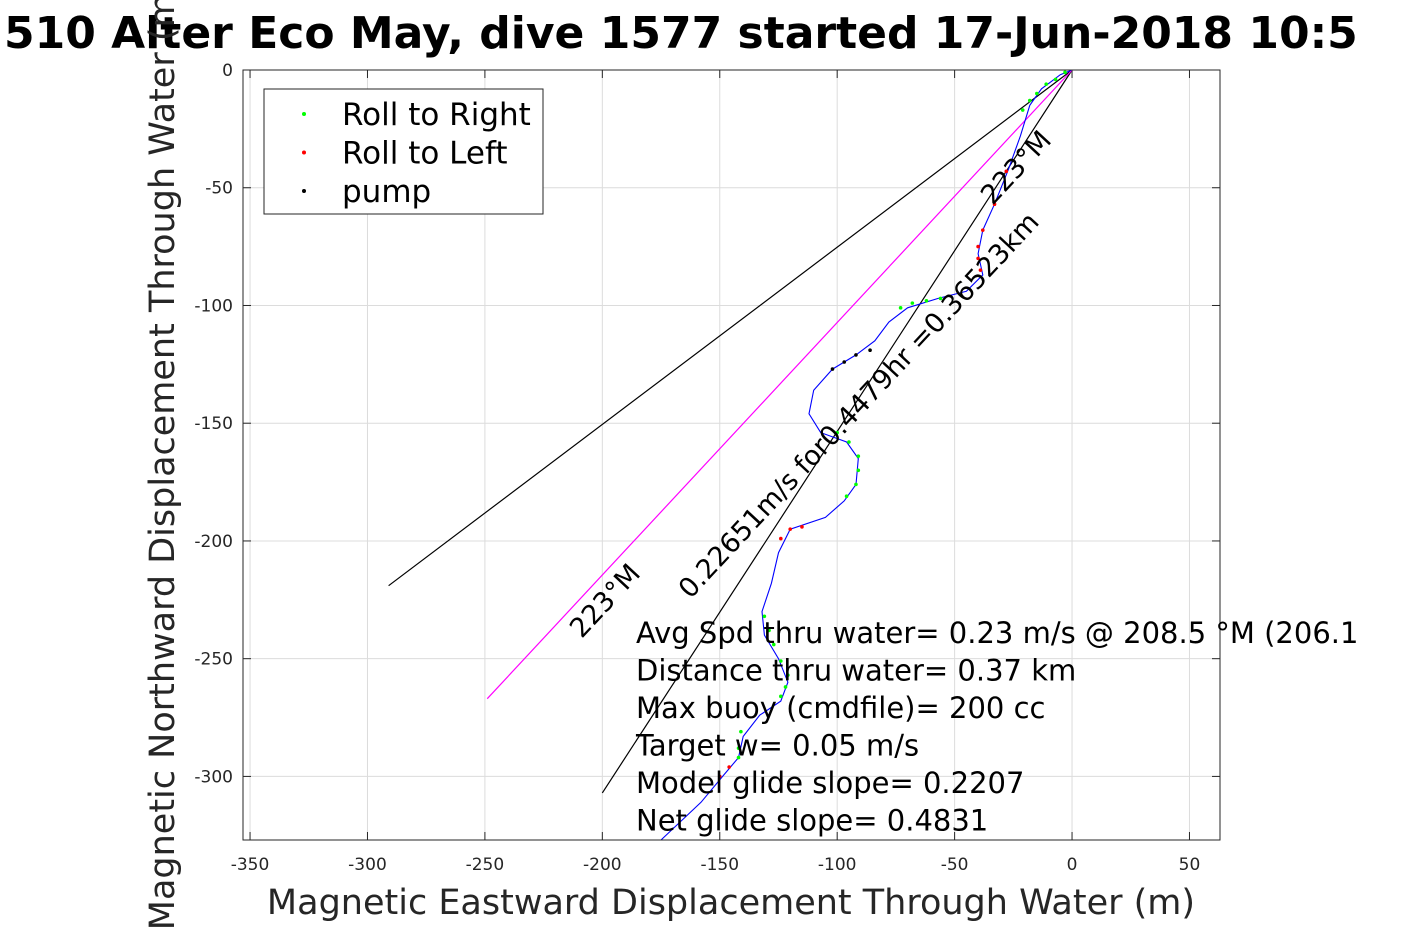 This screenshot has height=945, width=1417. I want to click on summary-line: Net glide slope= 0.4831, so click(812, 821).